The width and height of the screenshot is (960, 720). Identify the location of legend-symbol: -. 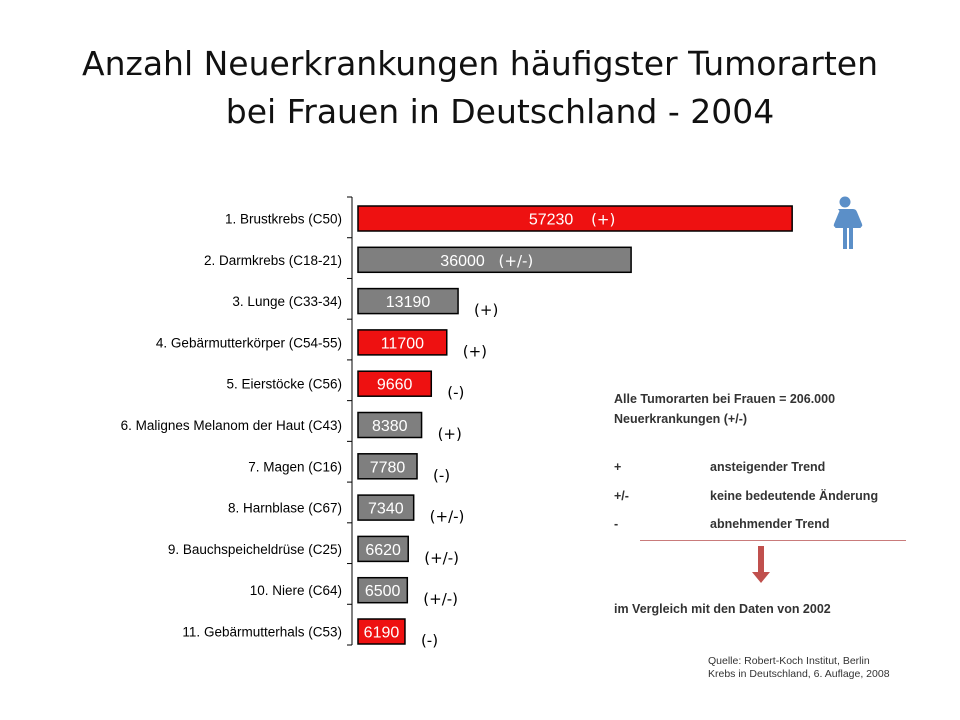
(616, 524).